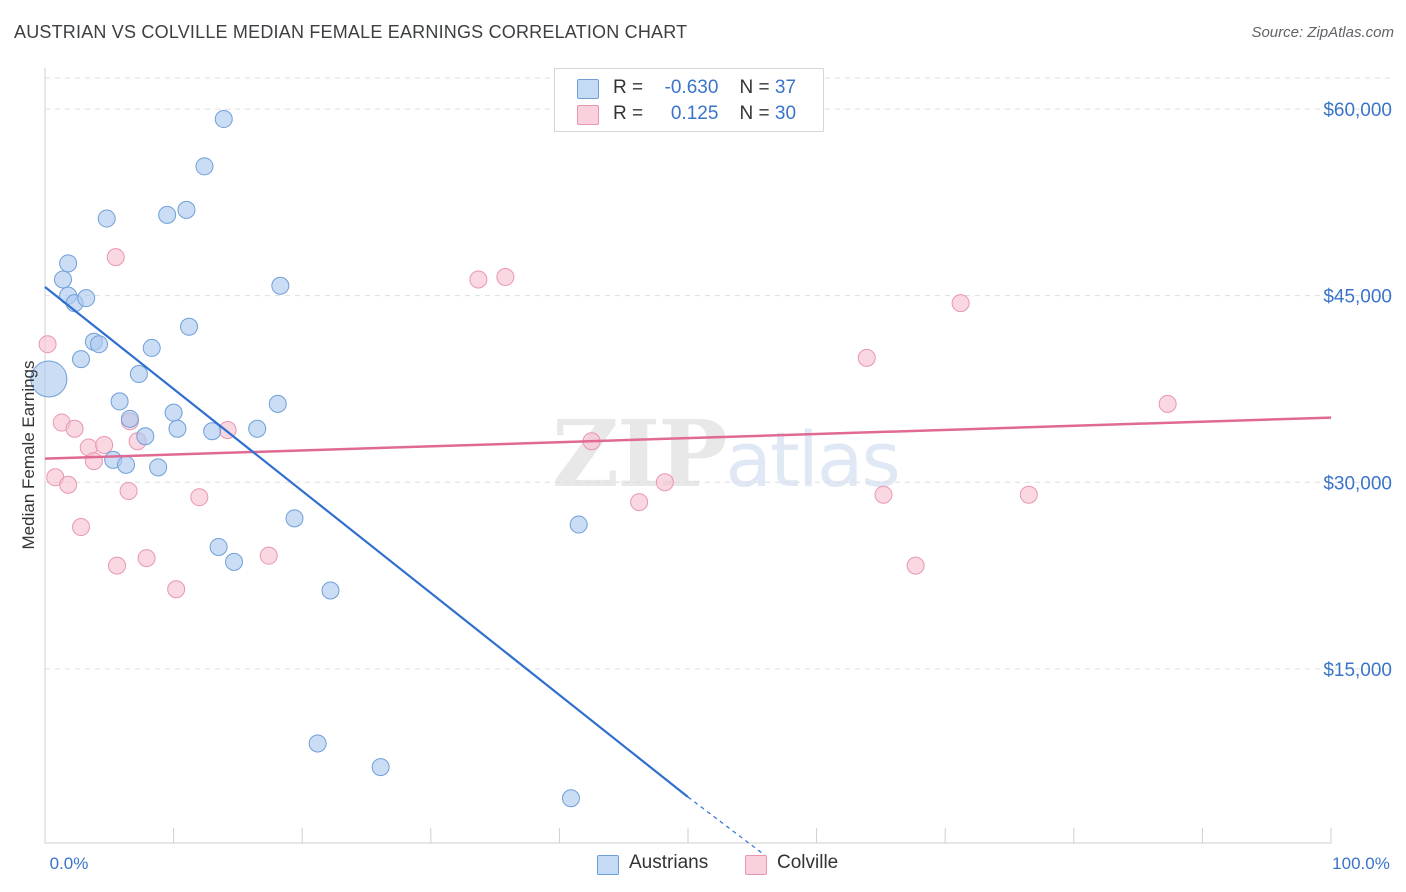 The width and height of the screenshot is (1406, 892). Describe the element at coordinates (1322, 32) in the screenshot. I see `source-label: Source: ZipAtlas.com` at that location.